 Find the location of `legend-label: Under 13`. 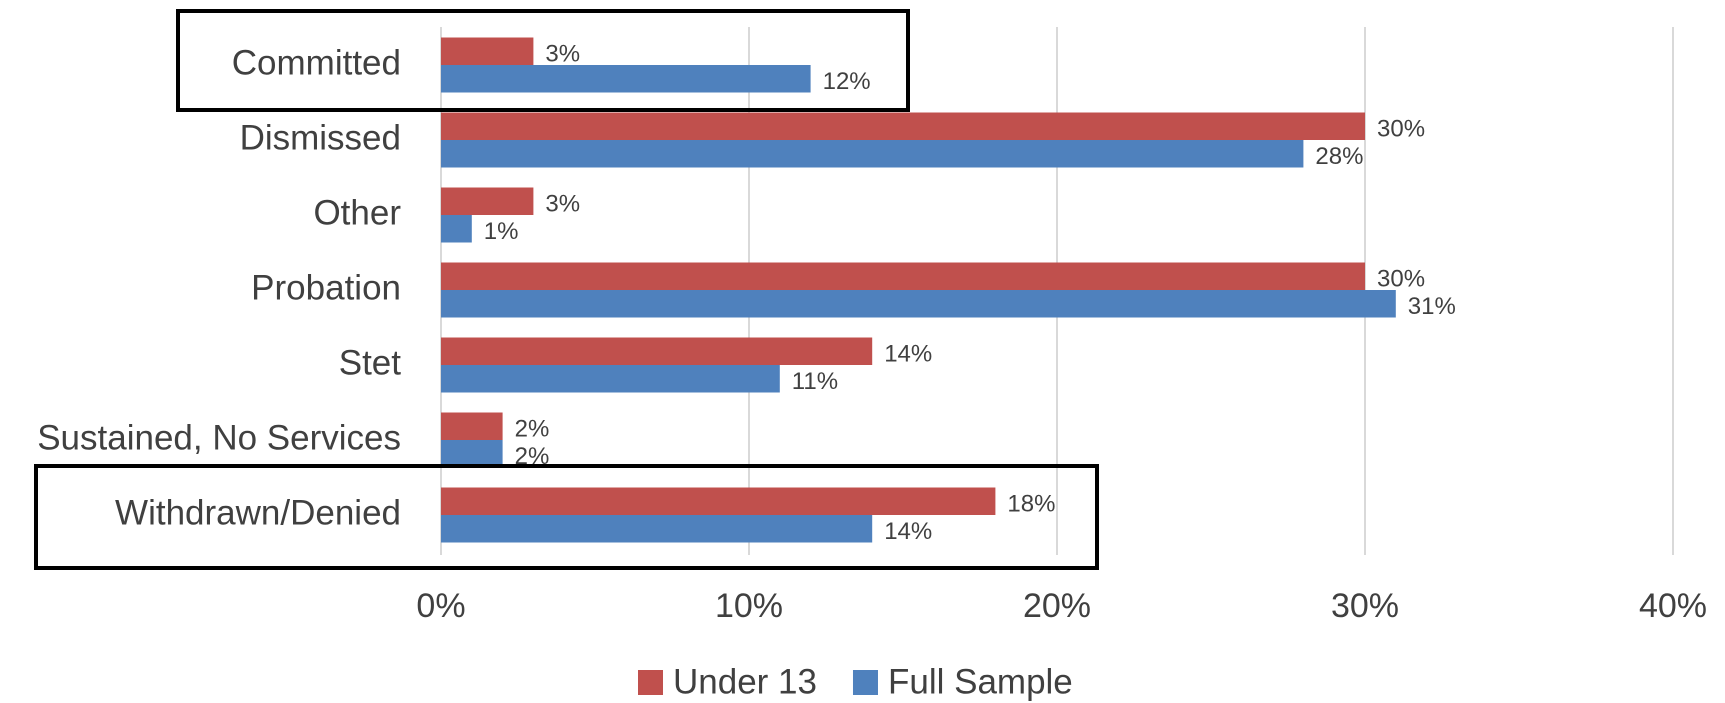

legend-label: Under 13 is located at coordinates (745, 681).